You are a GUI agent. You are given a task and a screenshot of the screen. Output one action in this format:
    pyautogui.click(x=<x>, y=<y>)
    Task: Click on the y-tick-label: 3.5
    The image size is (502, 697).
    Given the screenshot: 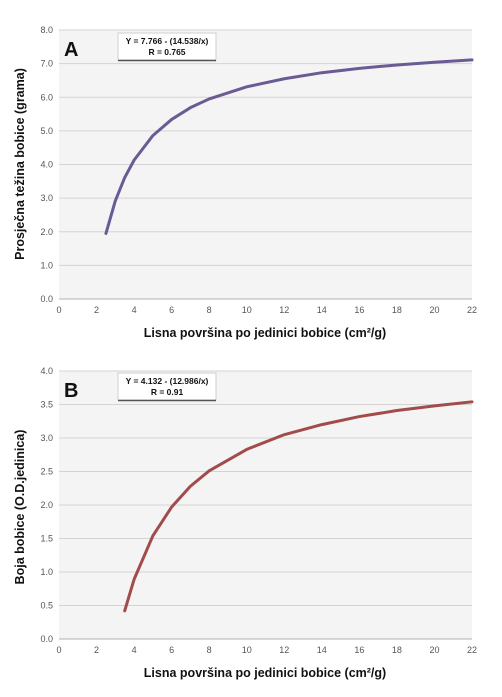 What is the action you would take?
    pyautogui.click(x=46, y=405)
    